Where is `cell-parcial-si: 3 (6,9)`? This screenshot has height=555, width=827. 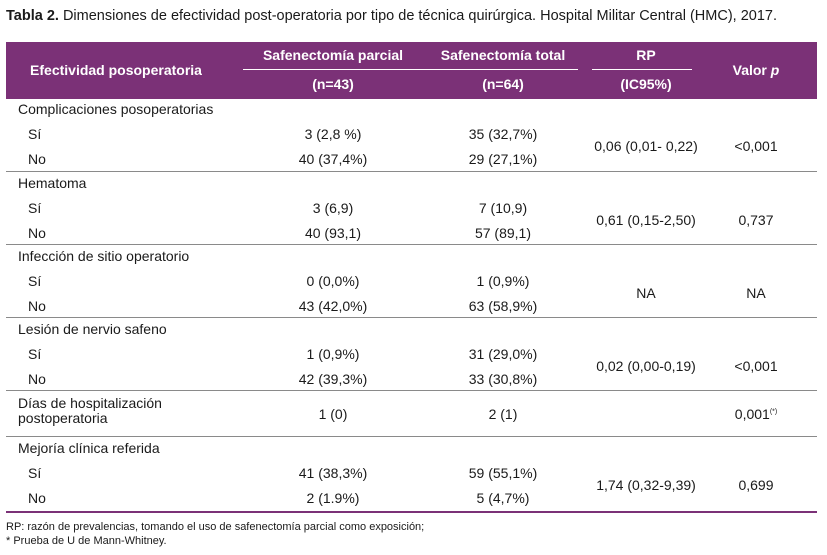 cell-parcial-si: 3 (6,9) is located at coordinates (333, 208).